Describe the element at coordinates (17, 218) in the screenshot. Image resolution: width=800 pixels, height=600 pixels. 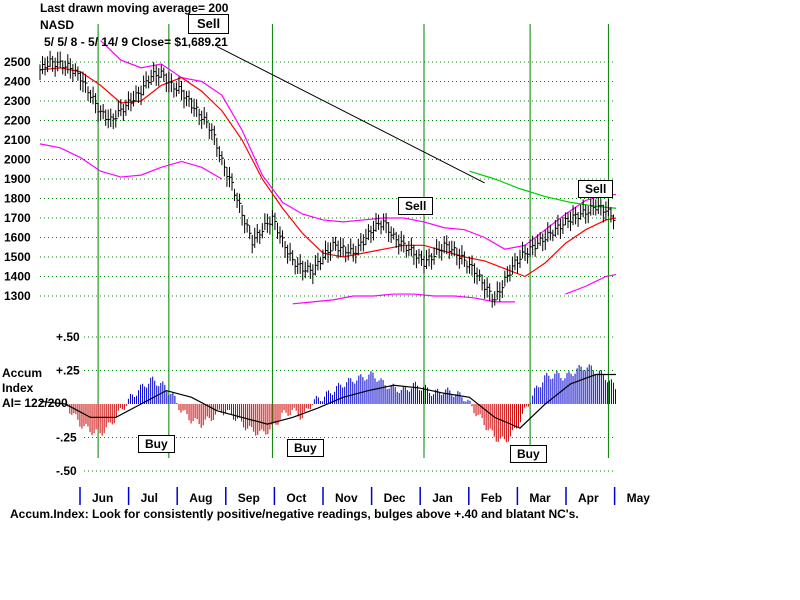
I see `price-tick-label: 1700` at that location.